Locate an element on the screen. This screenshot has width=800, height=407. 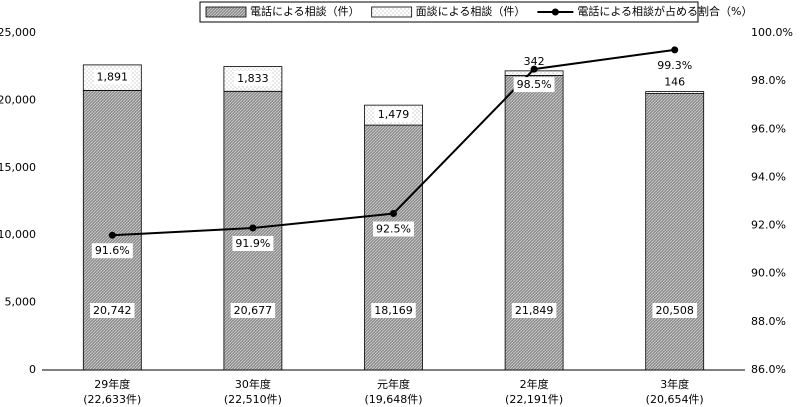
legend-label: 電話による相談が占める割合（%） is located at coordinates (664, 11).